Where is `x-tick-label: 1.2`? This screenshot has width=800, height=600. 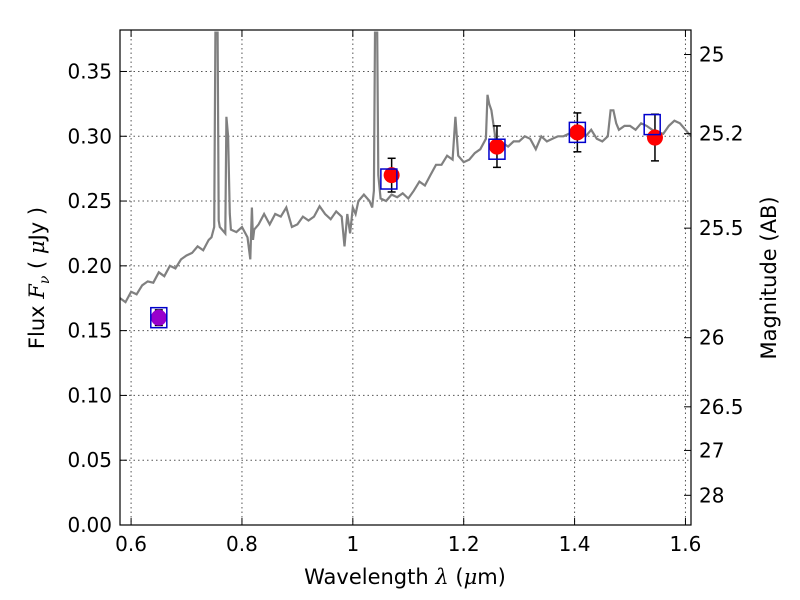
x-tick-label: 1.2 is located at coordinates (464, 544).